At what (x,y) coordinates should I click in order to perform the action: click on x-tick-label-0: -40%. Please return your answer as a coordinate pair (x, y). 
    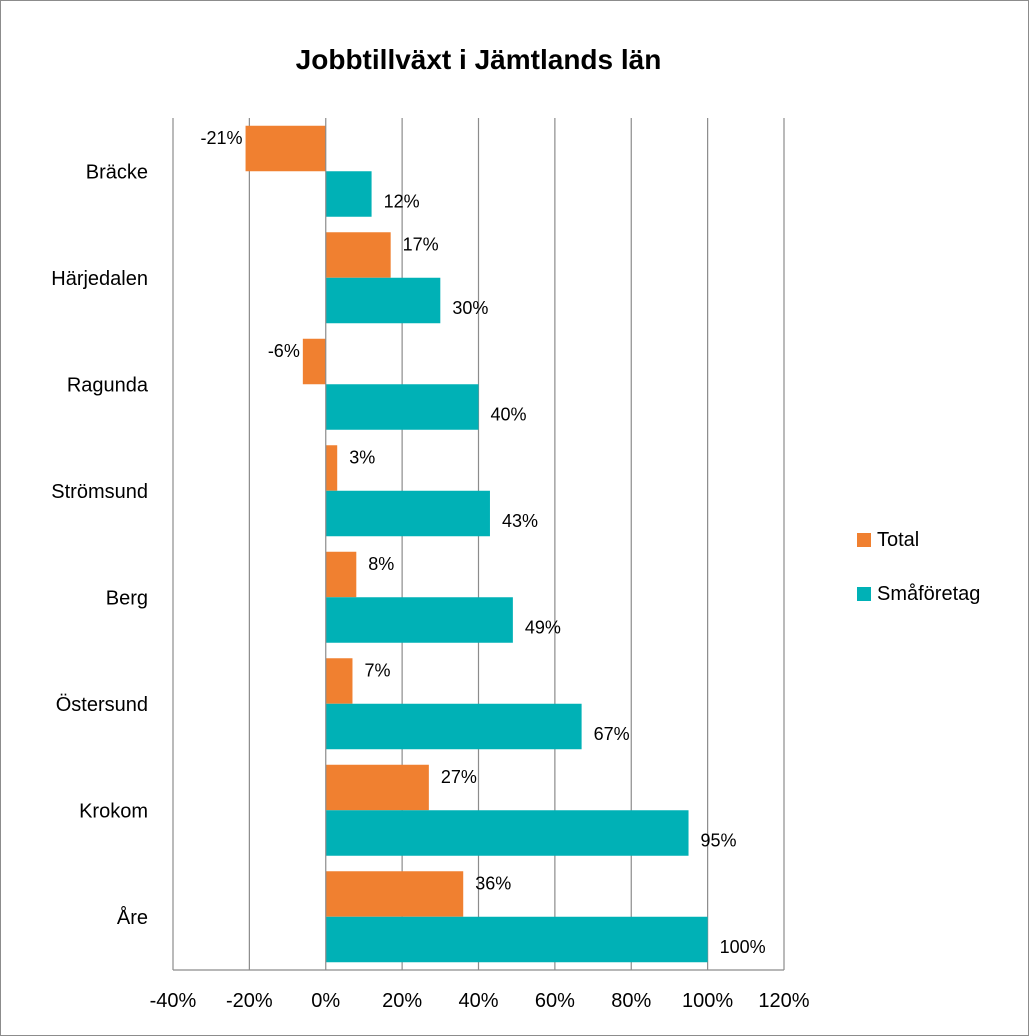
    Looking at the image, I should click on (173, 1001).